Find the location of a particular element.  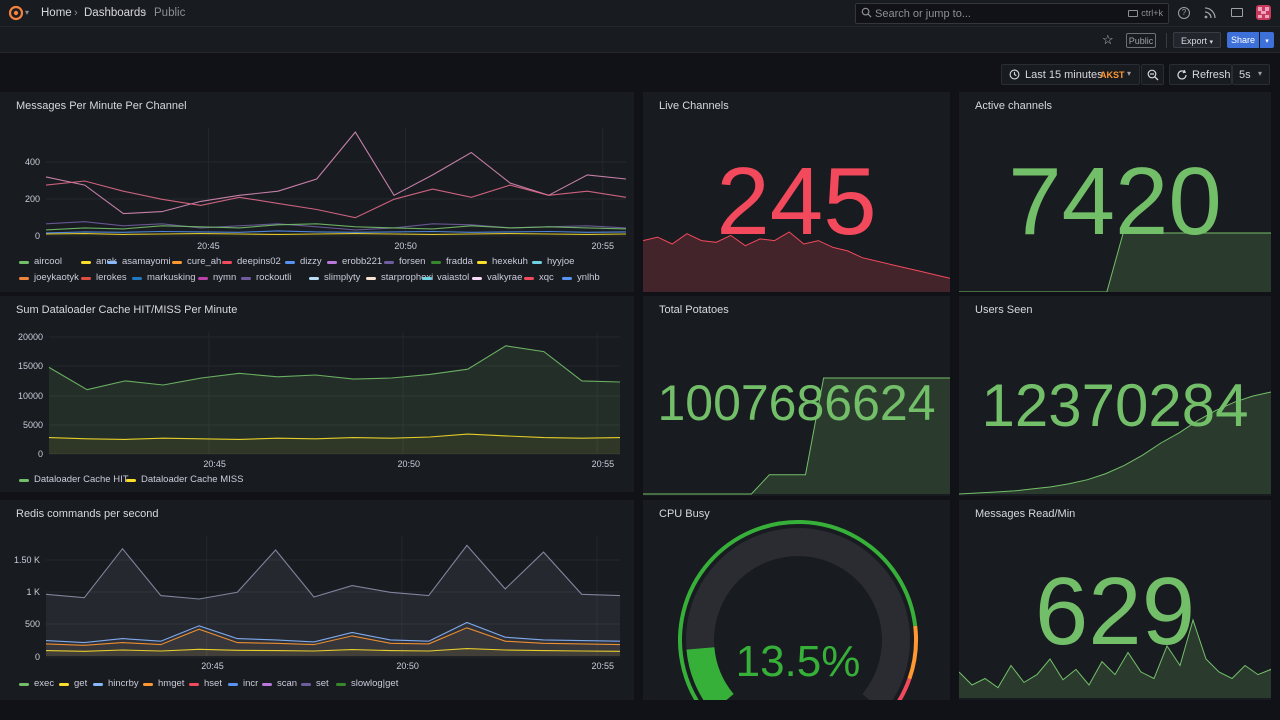

time-range-picker: Last 15 minutes AKST ▾ is located at coordinates (1070, 74).